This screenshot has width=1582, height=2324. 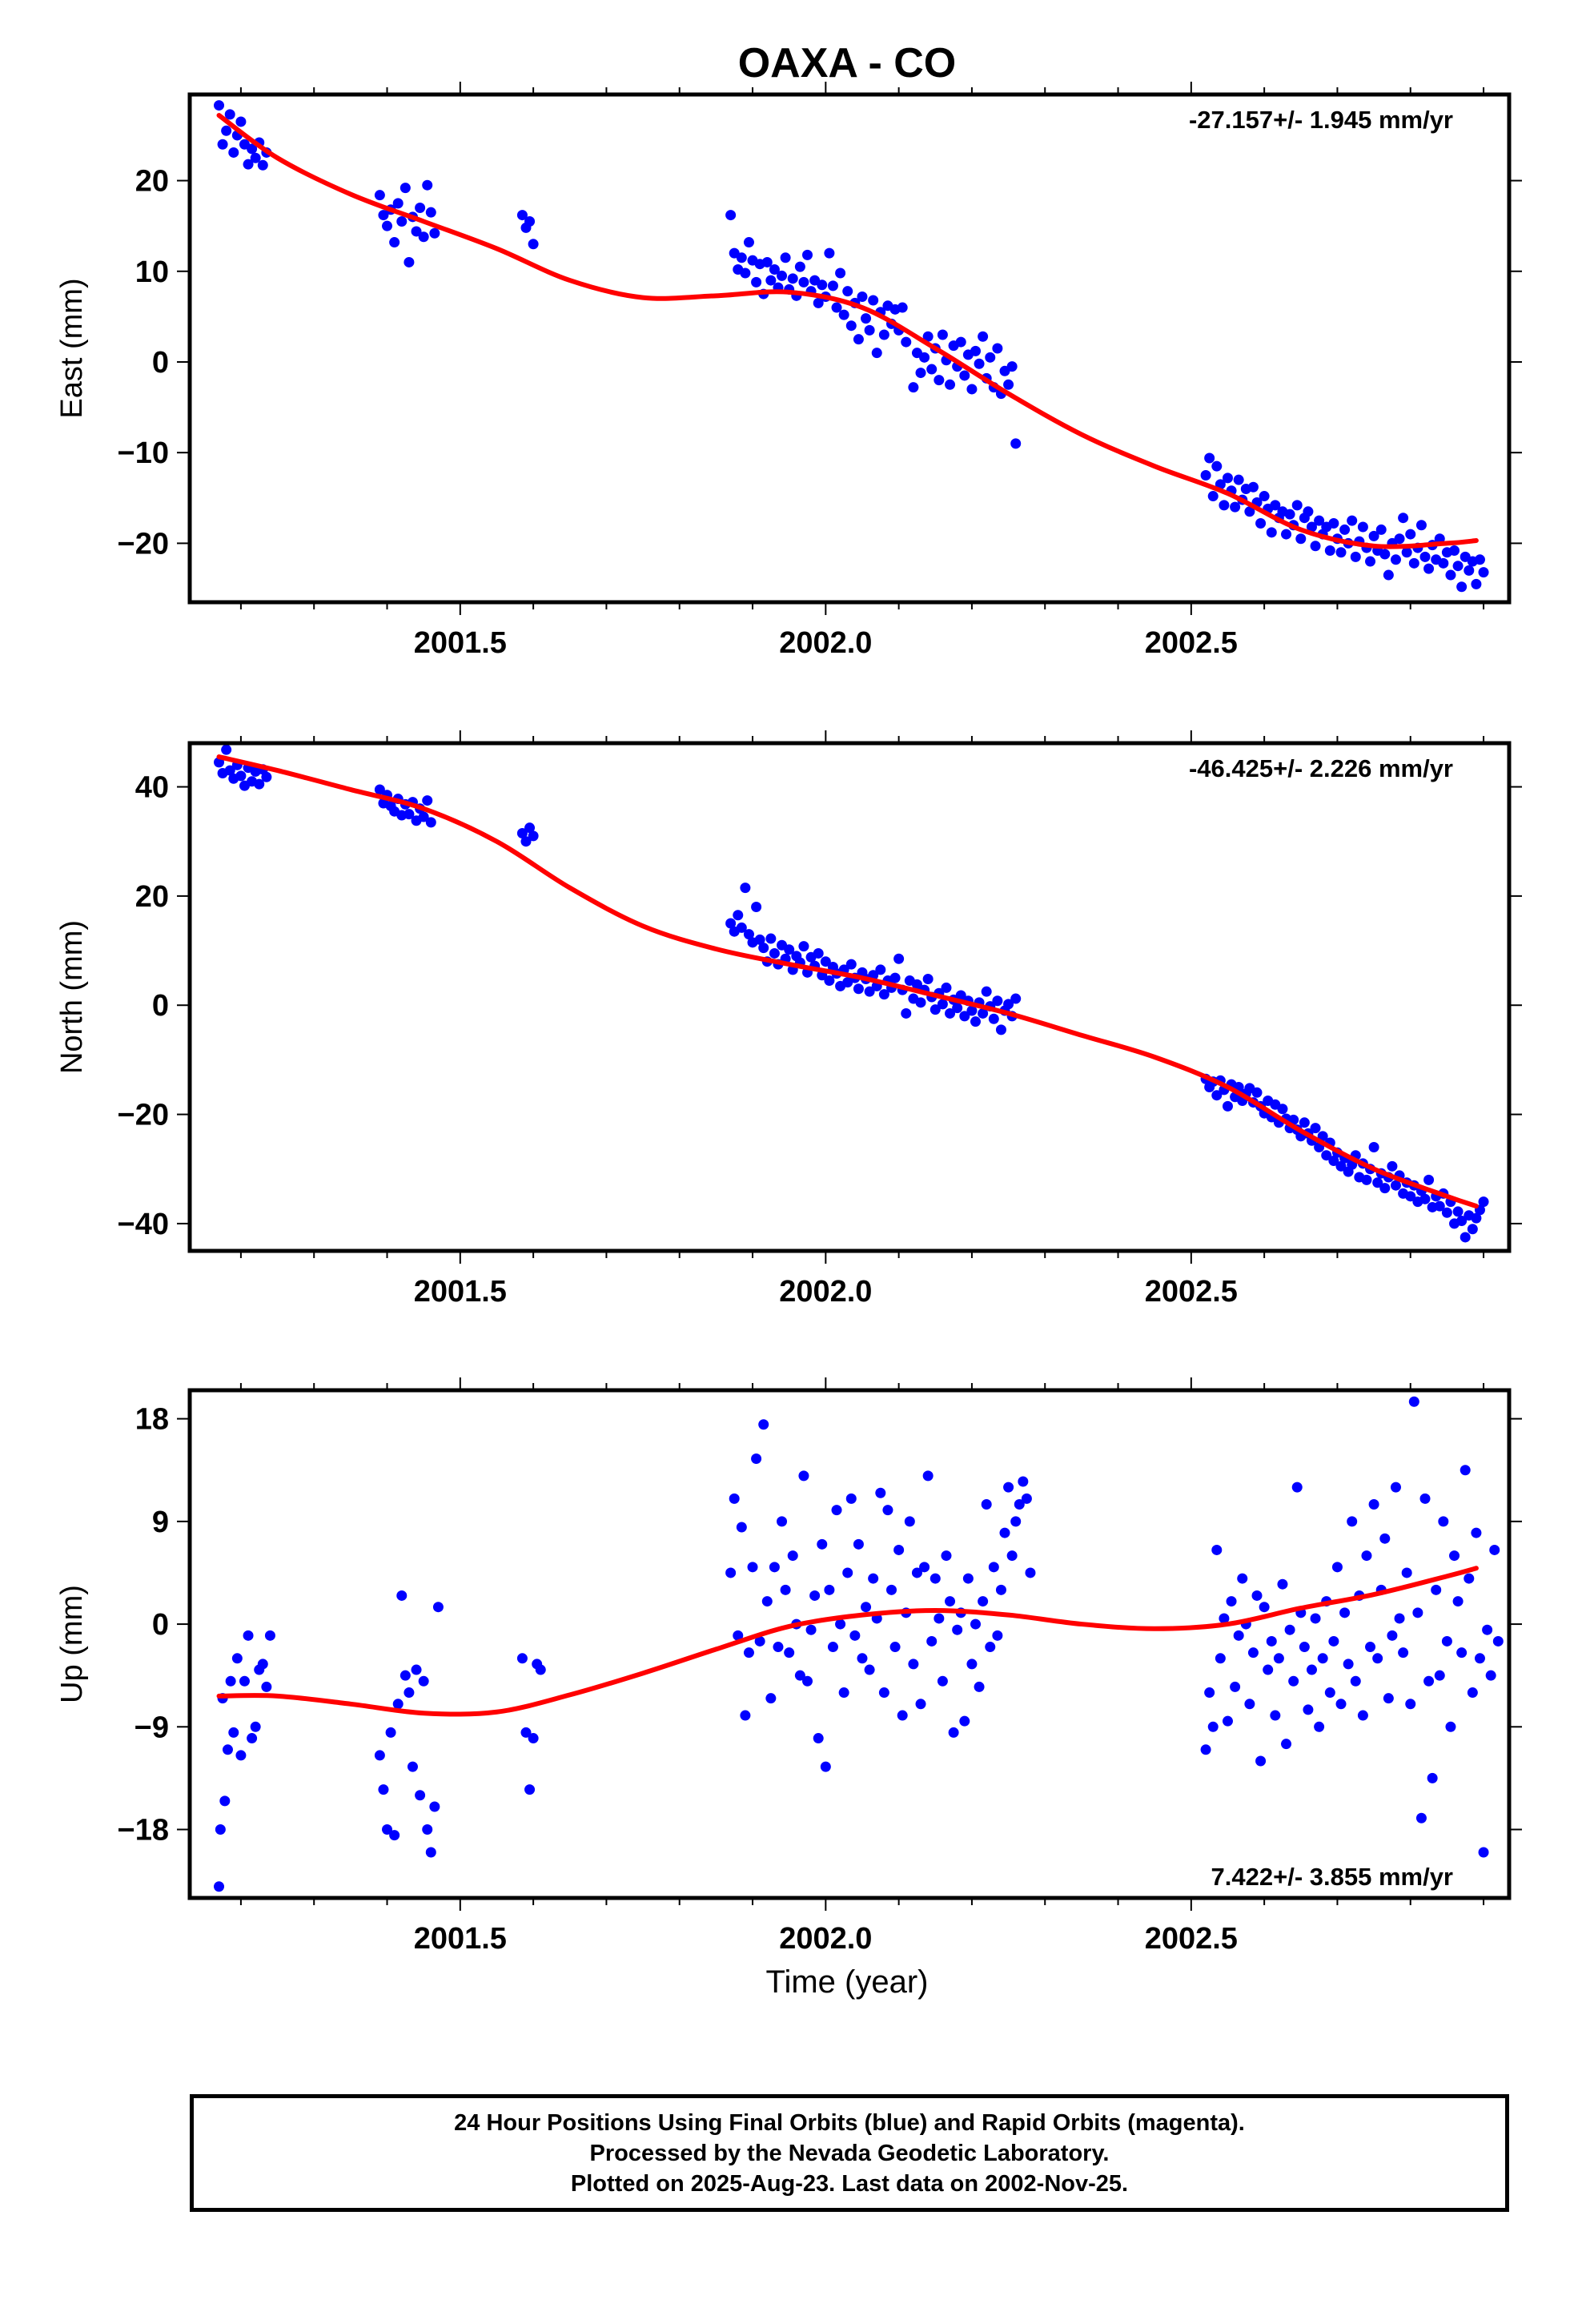 I want to click on up-ytick-label: −18, so click(x=144, y=1831).